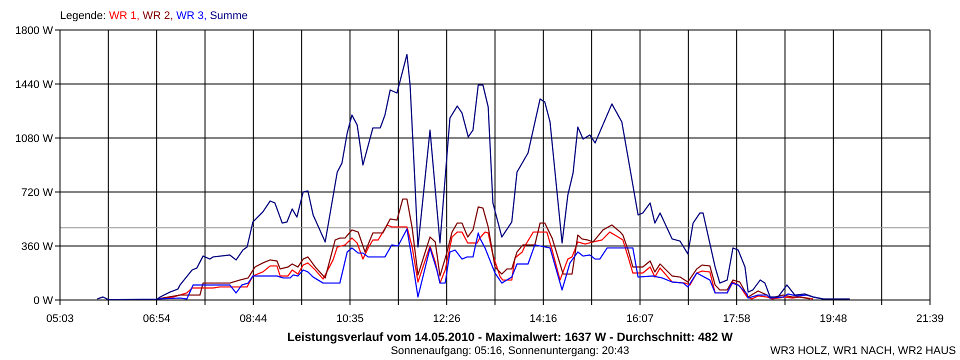 The height and width of the screenshot is (360, 960). What do you see at coordinates (159, 16) in the screenshot?
I see `text: WR 2,` at bounding box center [159, 16].